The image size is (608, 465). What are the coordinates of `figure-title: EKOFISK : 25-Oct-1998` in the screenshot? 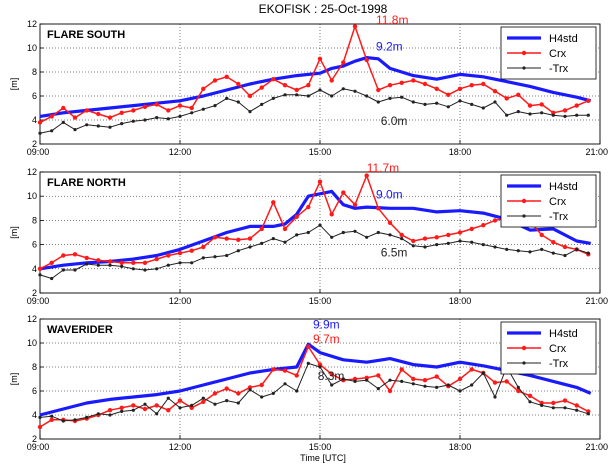 It's located at (323, 9).